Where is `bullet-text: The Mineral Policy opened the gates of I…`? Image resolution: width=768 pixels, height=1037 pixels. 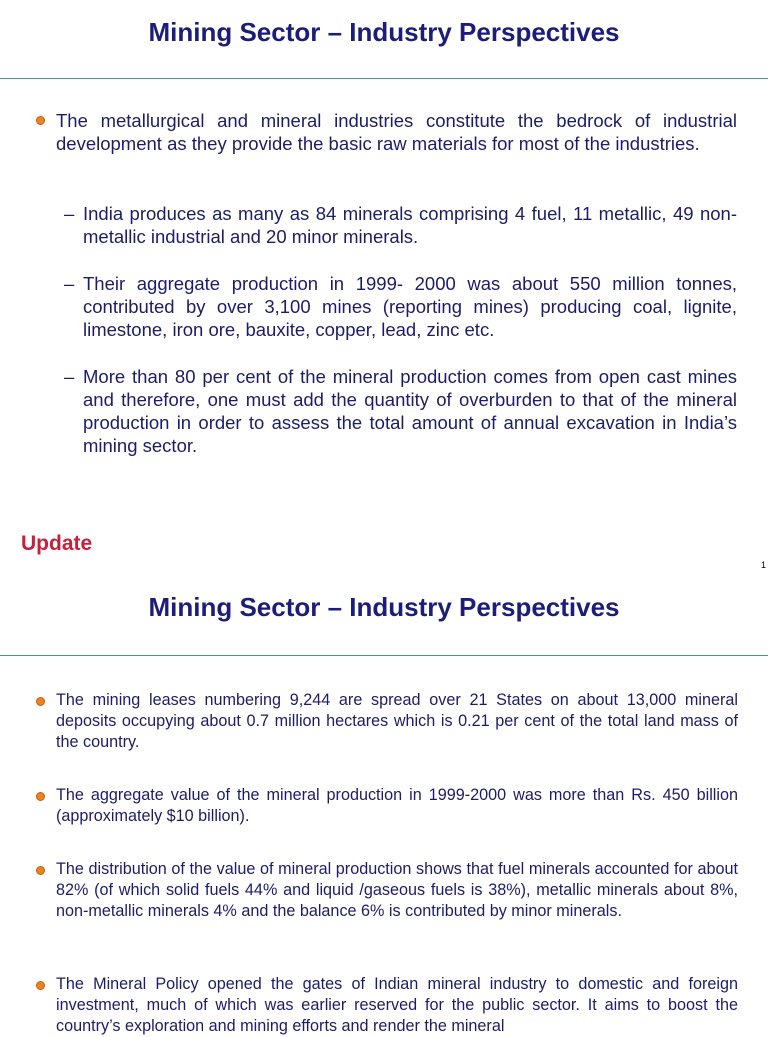
bullet-text: The Mineral Policy opened the gates of I… is located at coordinates (397, 1005).